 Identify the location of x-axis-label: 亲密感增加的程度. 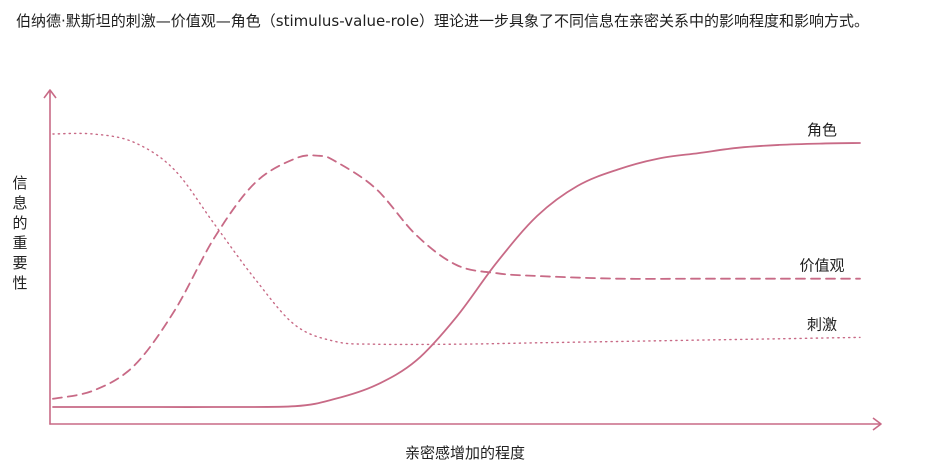
(465, 453).